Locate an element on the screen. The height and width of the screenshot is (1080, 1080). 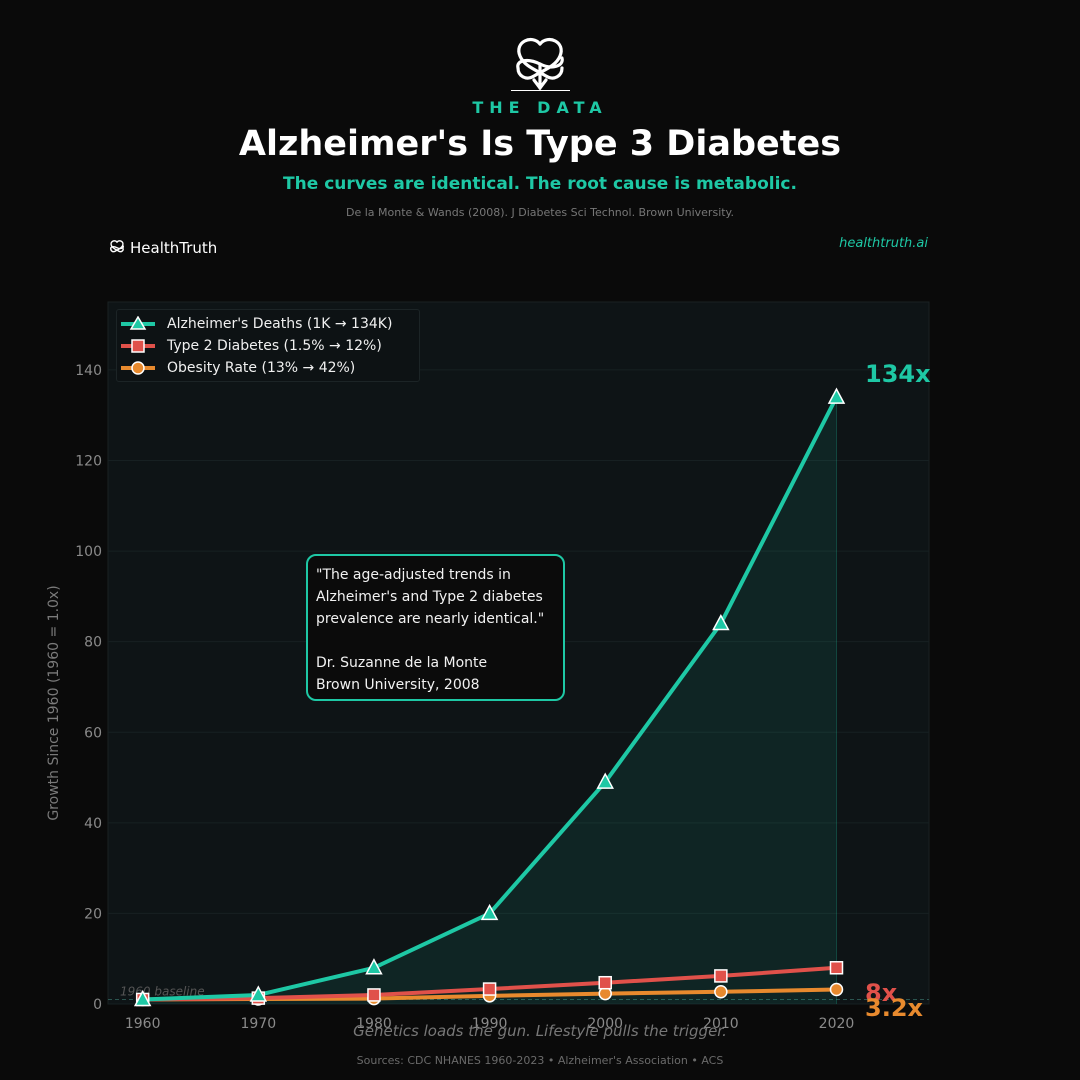
x-tick-label: 1980 is located at coordinates (374, 1024).